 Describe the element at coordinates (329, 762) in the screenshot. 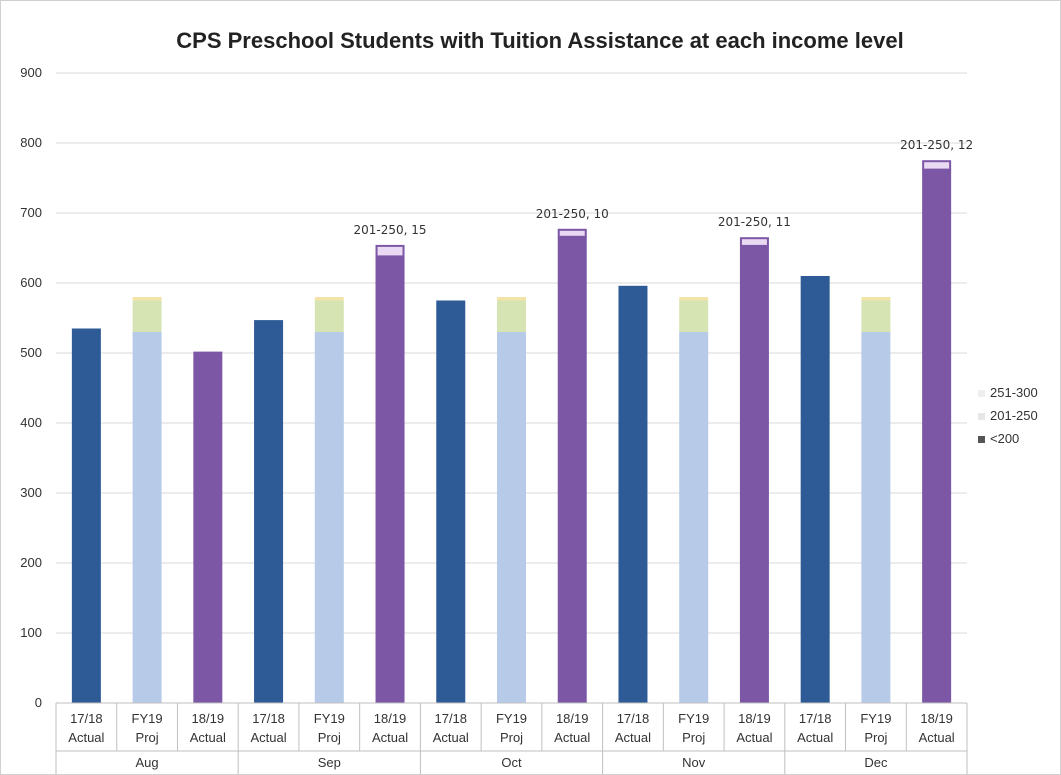

I see `x-group-label: Sep` at that location.